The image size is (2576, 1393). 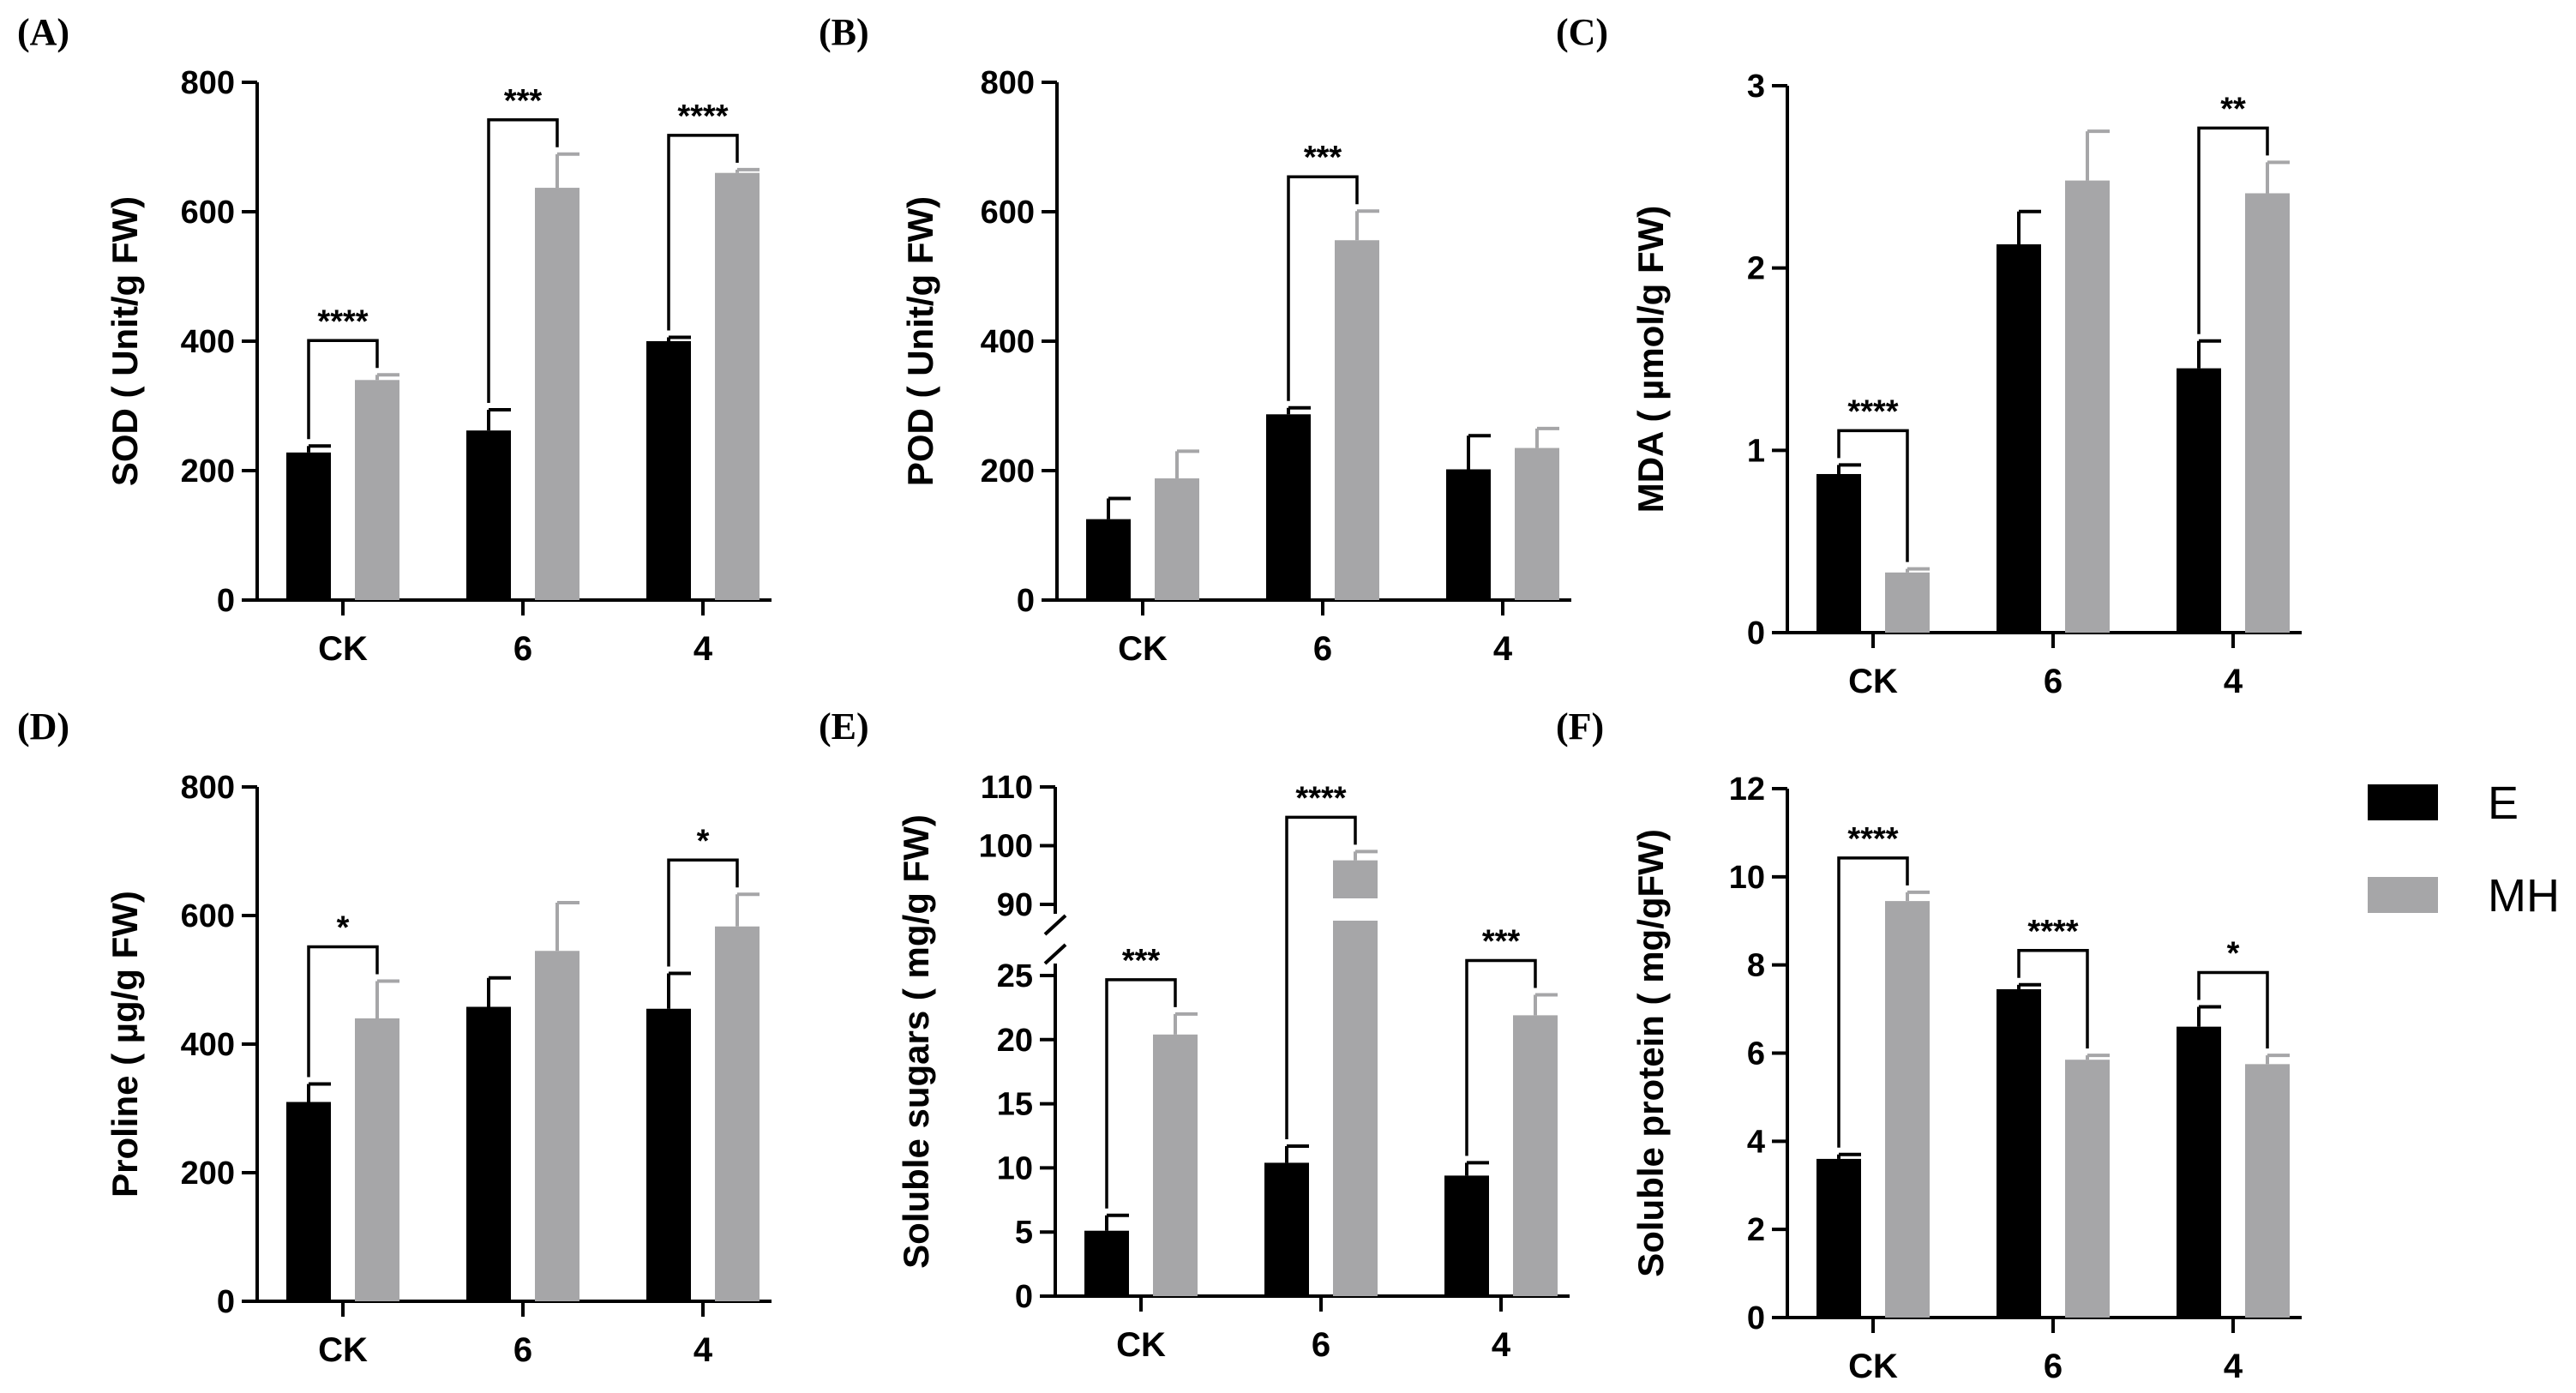 I want to click on panel-label: (E), so click(x=844, y=727).